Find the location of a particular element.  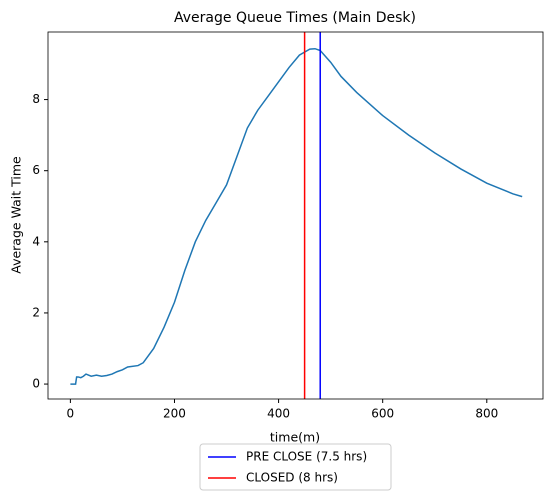

y-tick-label: 2 is located at coordinates (36, 312).